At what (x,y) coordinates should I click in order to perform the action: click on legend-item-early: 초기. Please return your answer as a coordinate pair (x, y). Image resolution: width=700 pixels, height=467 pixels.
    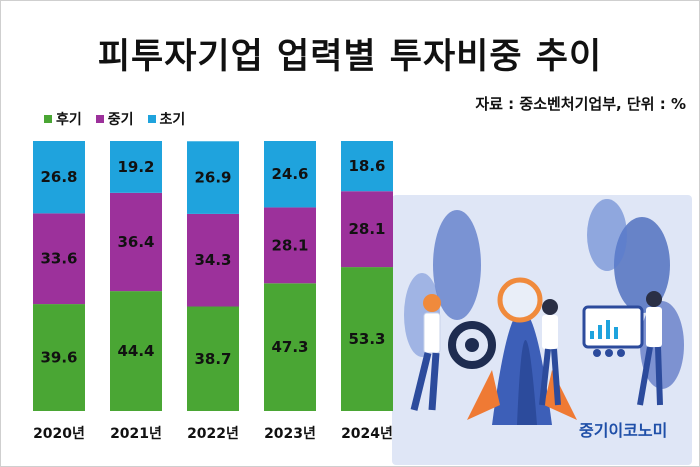
    Looking at the image, I should click on (166, 119).